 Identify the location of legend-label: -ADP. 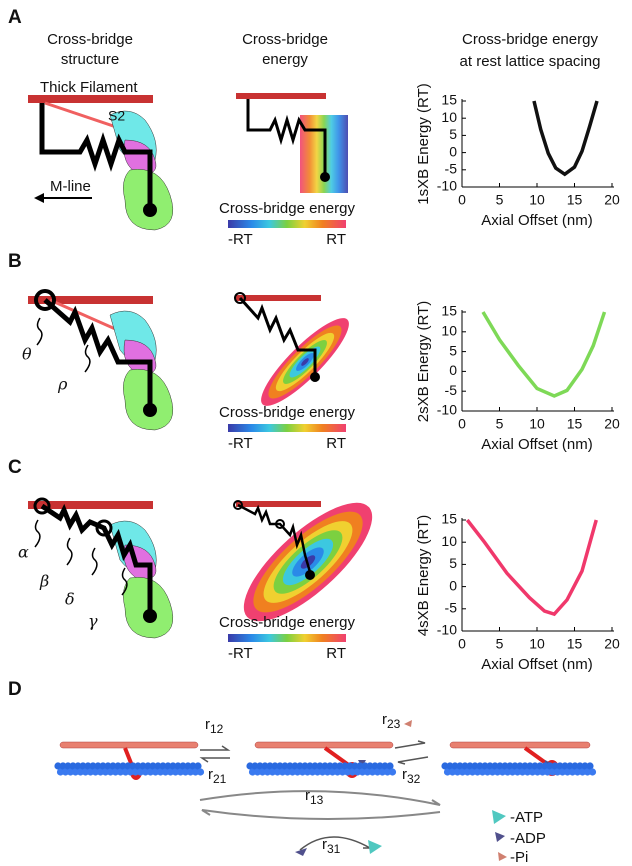
(528, 838).